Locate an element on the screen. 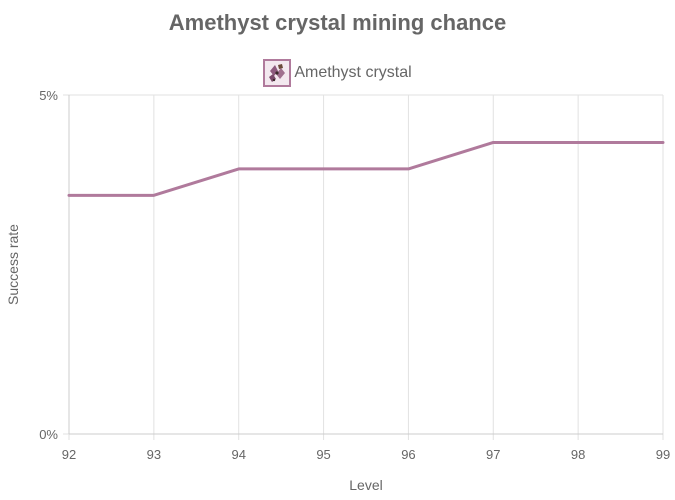  legend: Amethyst crystal is located at coordinates (337, 73).